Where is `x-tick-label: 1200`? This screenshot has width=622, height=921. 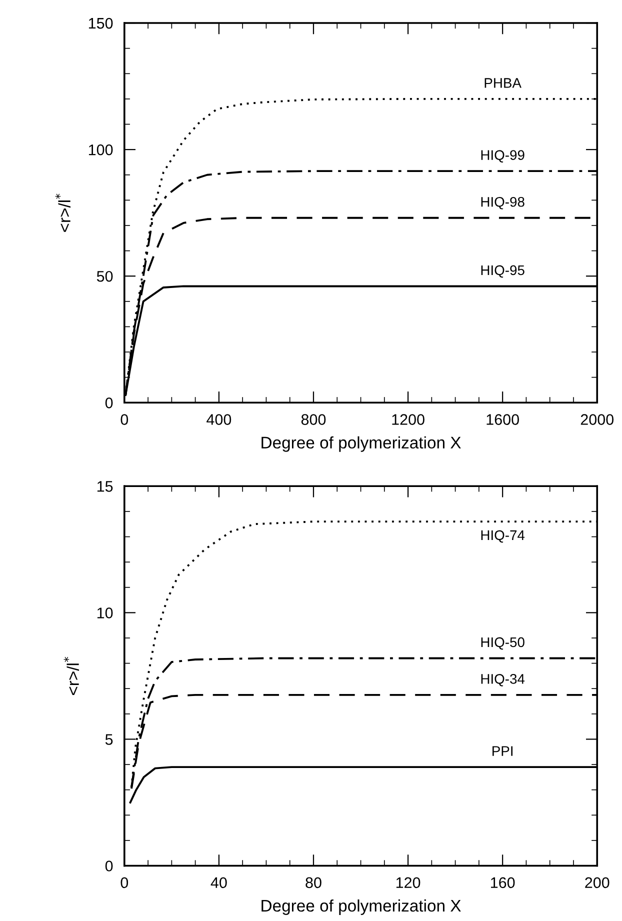
x-tick-label: 1200 is located at coordinates (408, 419).